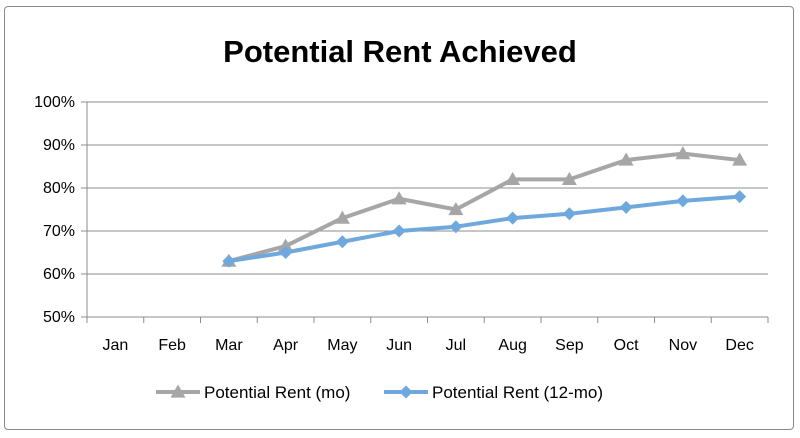 This screenshot has height=438, width=800. What do you see at coordinates (427, 345) in the screenshot?
I see `x-tick-labels: Jan Feb Mar Apr May Jun Jul Aug Sep Oct Nov Dec` at bounding box center [427, 345].